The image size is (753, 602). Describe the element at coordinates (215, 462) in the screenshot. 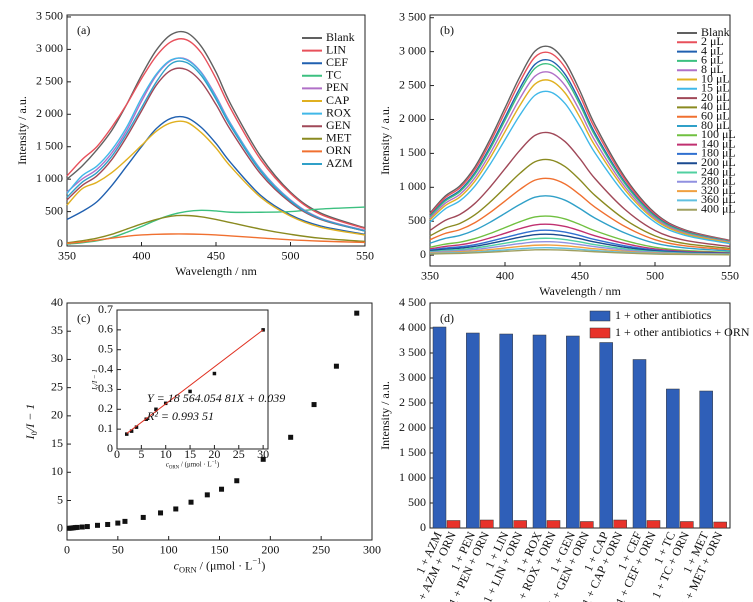

I see `label-part: −1` at that location.